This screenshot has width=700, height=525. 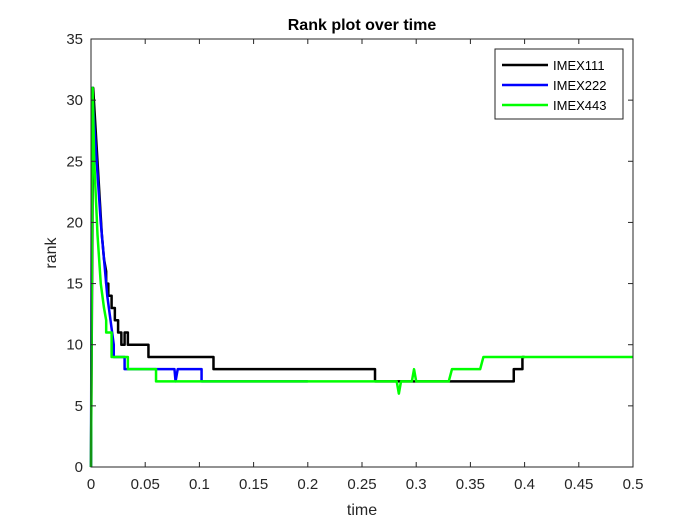 What do you see at coordinates (253, 484) in the screenshot?
I see `x-tick-label: 0.15` at bounding box center [253, 484].